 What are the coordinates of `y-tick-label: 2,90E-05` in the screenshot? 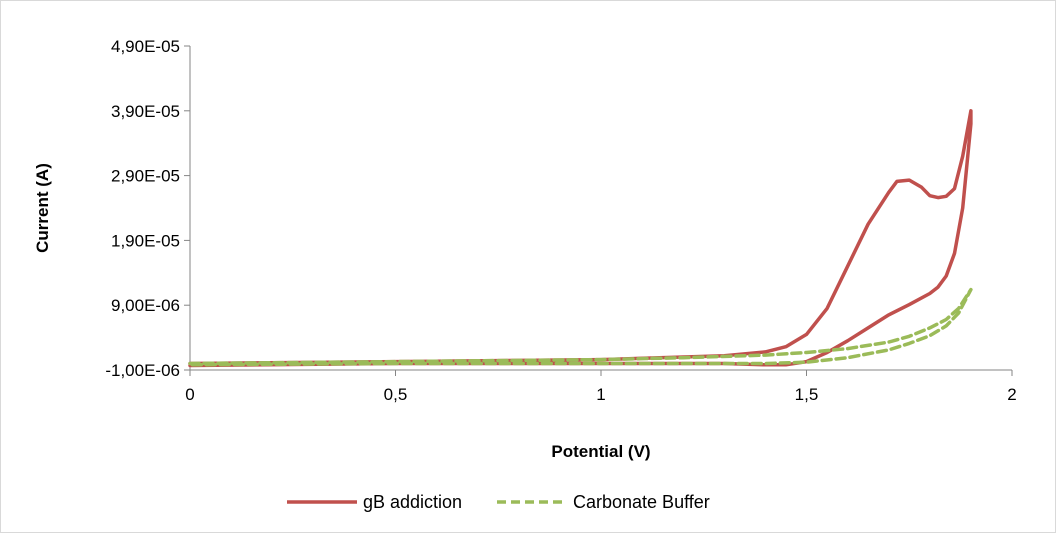 It's located at (145, 176).